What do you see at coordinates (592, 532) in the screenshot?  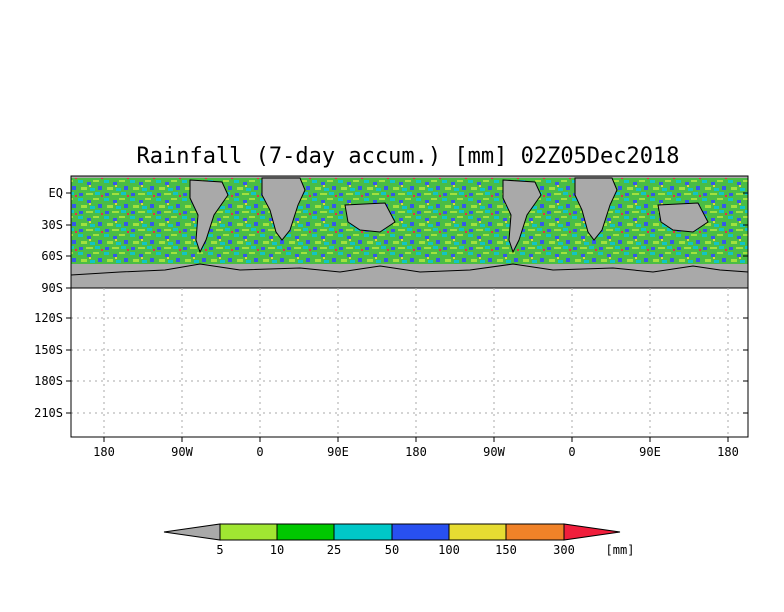 I see `colorbar-high-arrow` at bounding box center [592, 532].